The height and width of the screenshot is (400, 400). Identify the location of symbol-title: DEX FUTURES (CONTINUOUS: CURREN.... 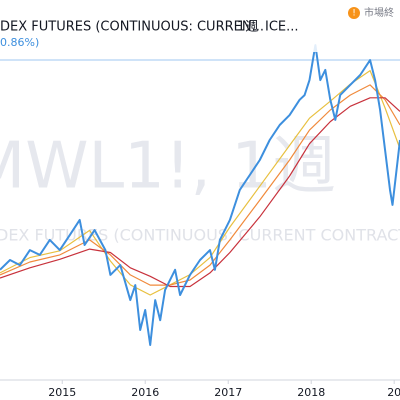
(132, 27).